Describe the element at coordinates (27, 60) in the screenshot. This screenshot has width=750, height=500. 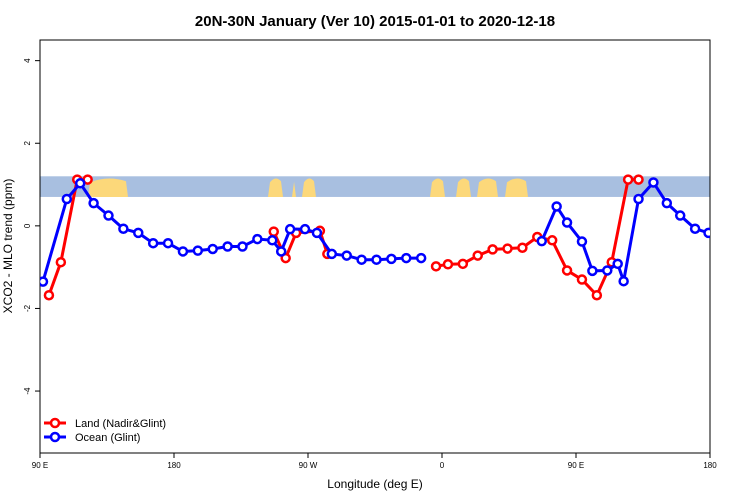
I see `y-tick-label: 4` at that location.